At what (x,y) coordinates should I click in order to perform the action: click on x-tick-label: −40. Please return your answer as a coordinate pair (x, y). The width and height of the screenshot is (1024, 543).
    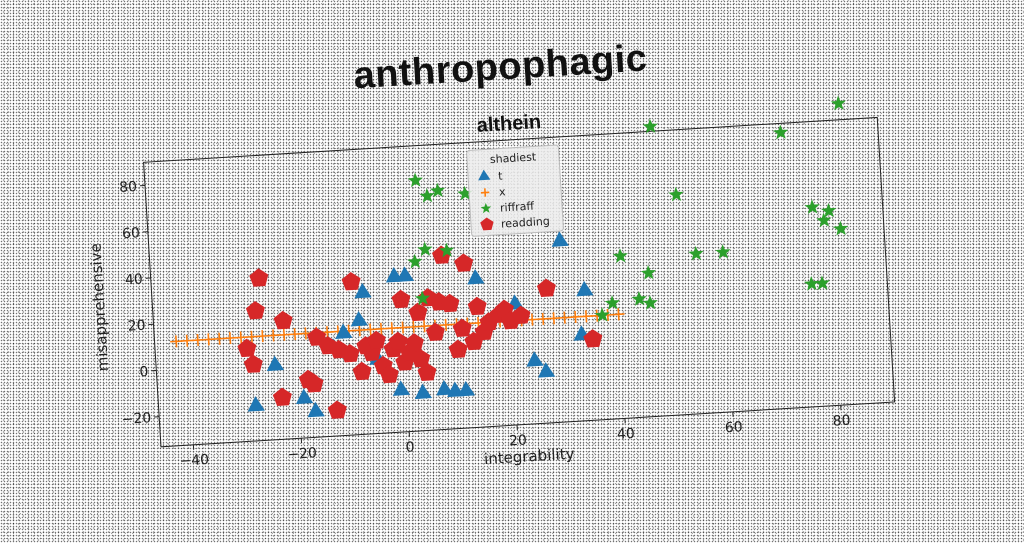
    Looking at the image, I should click on (194, 461).